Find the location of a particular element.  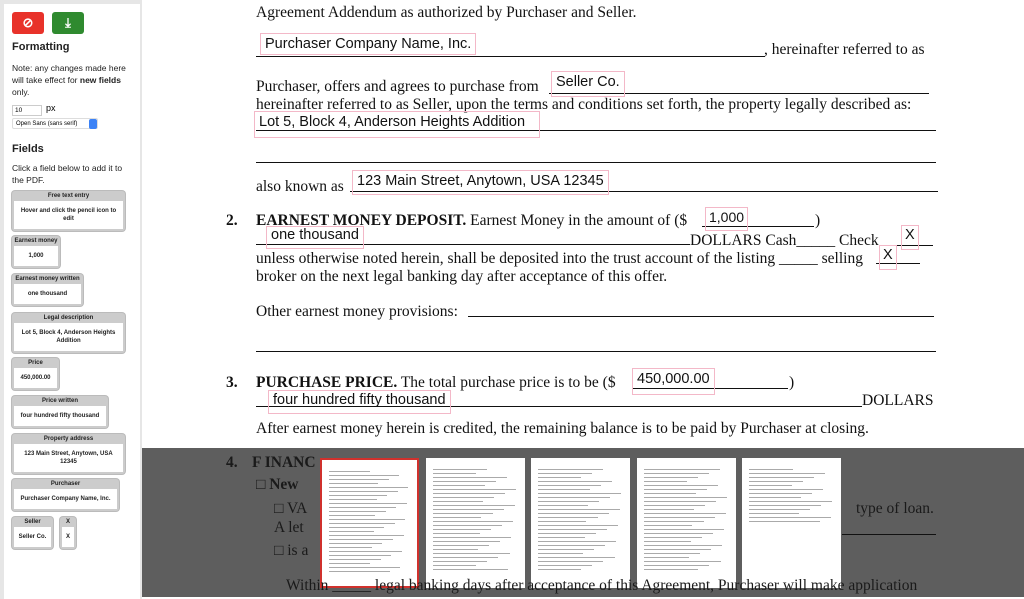

card-title: Property address is located at coordinates (68, 439).